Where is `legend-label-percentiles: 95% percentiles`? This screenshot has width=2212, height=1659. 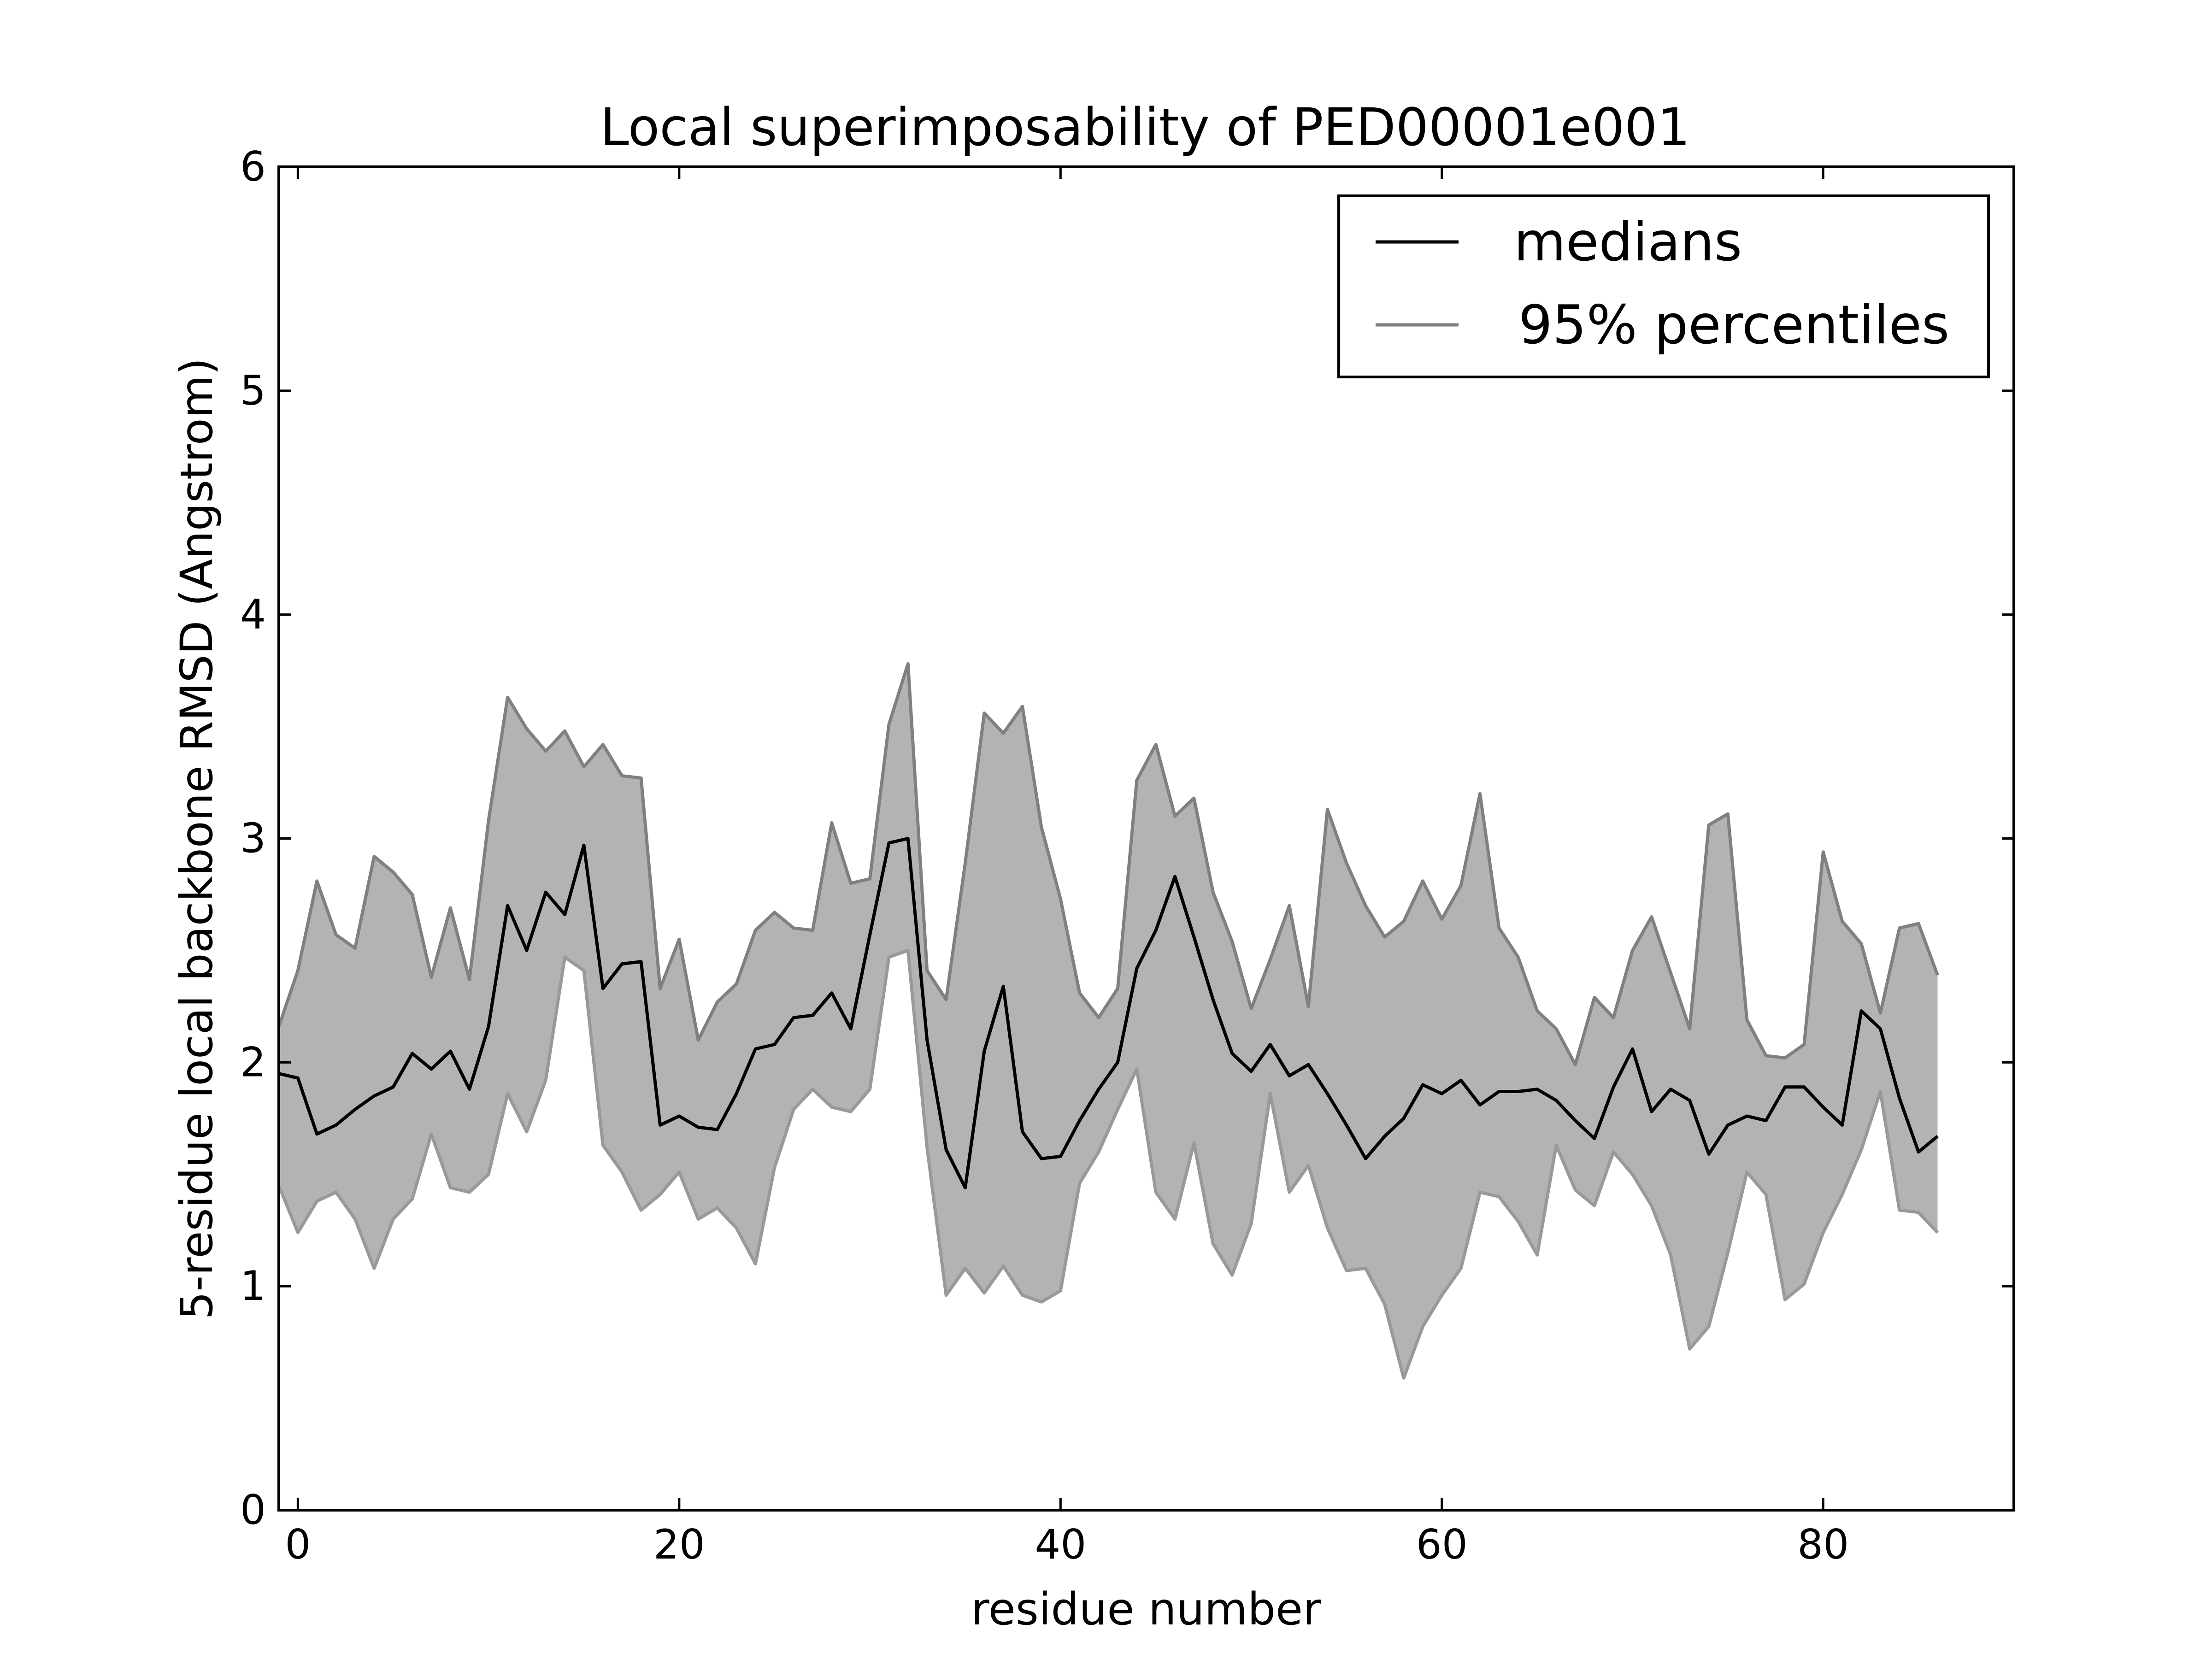 legend-label-percentiles: 95% percentiles is located at coordinates (1733, 325).